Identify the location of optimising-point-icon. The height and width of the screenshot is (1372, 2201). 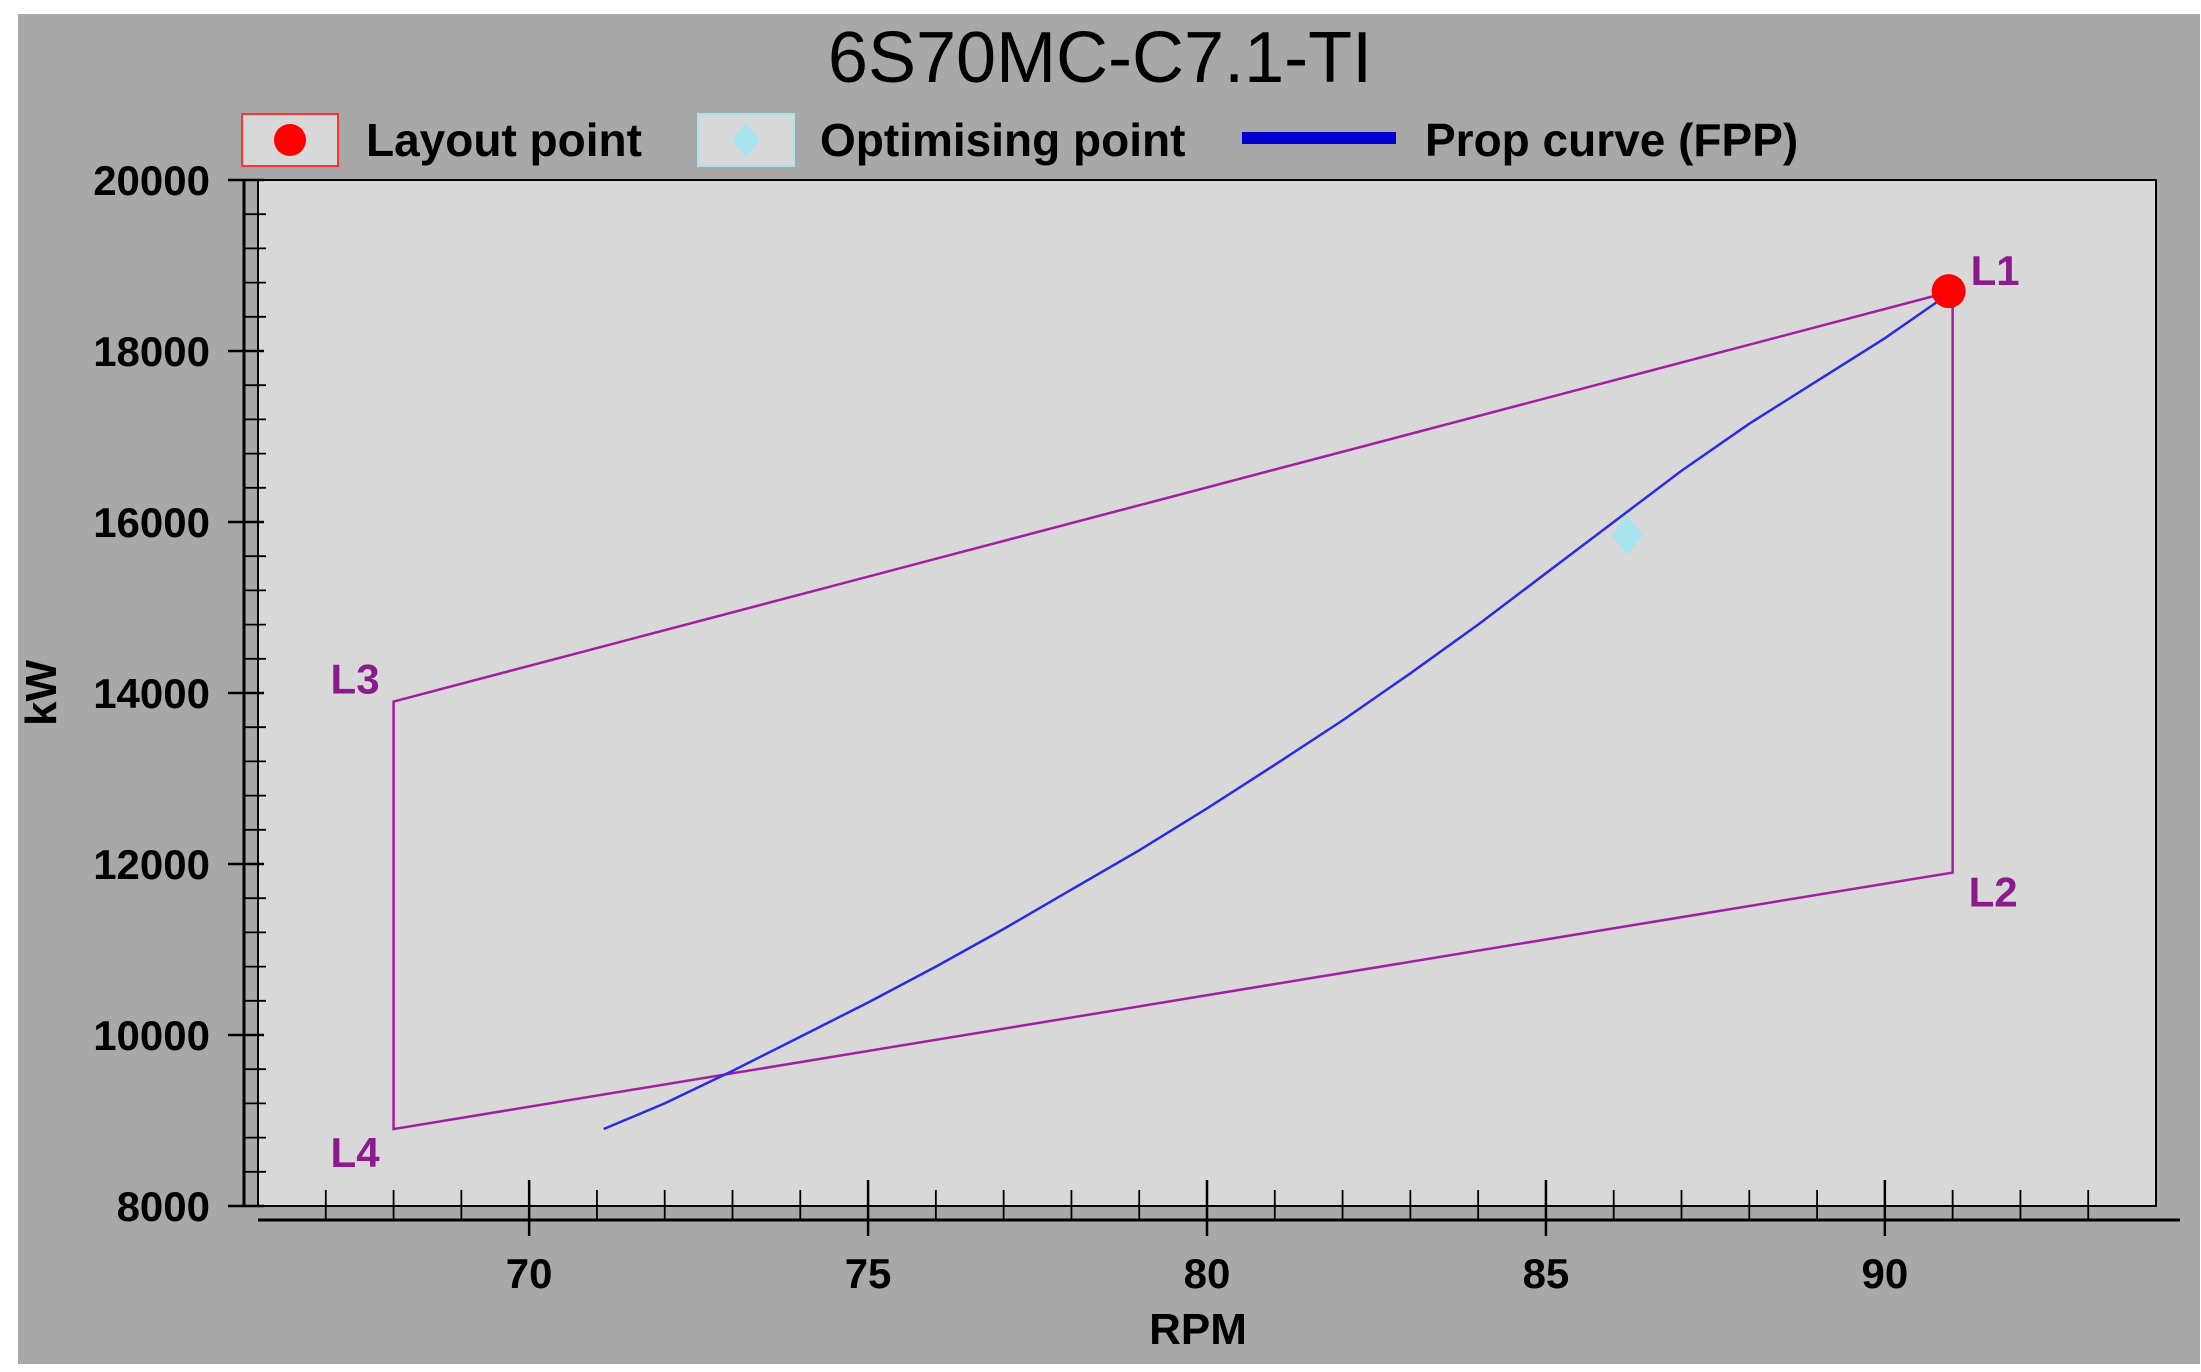
(746, 140).